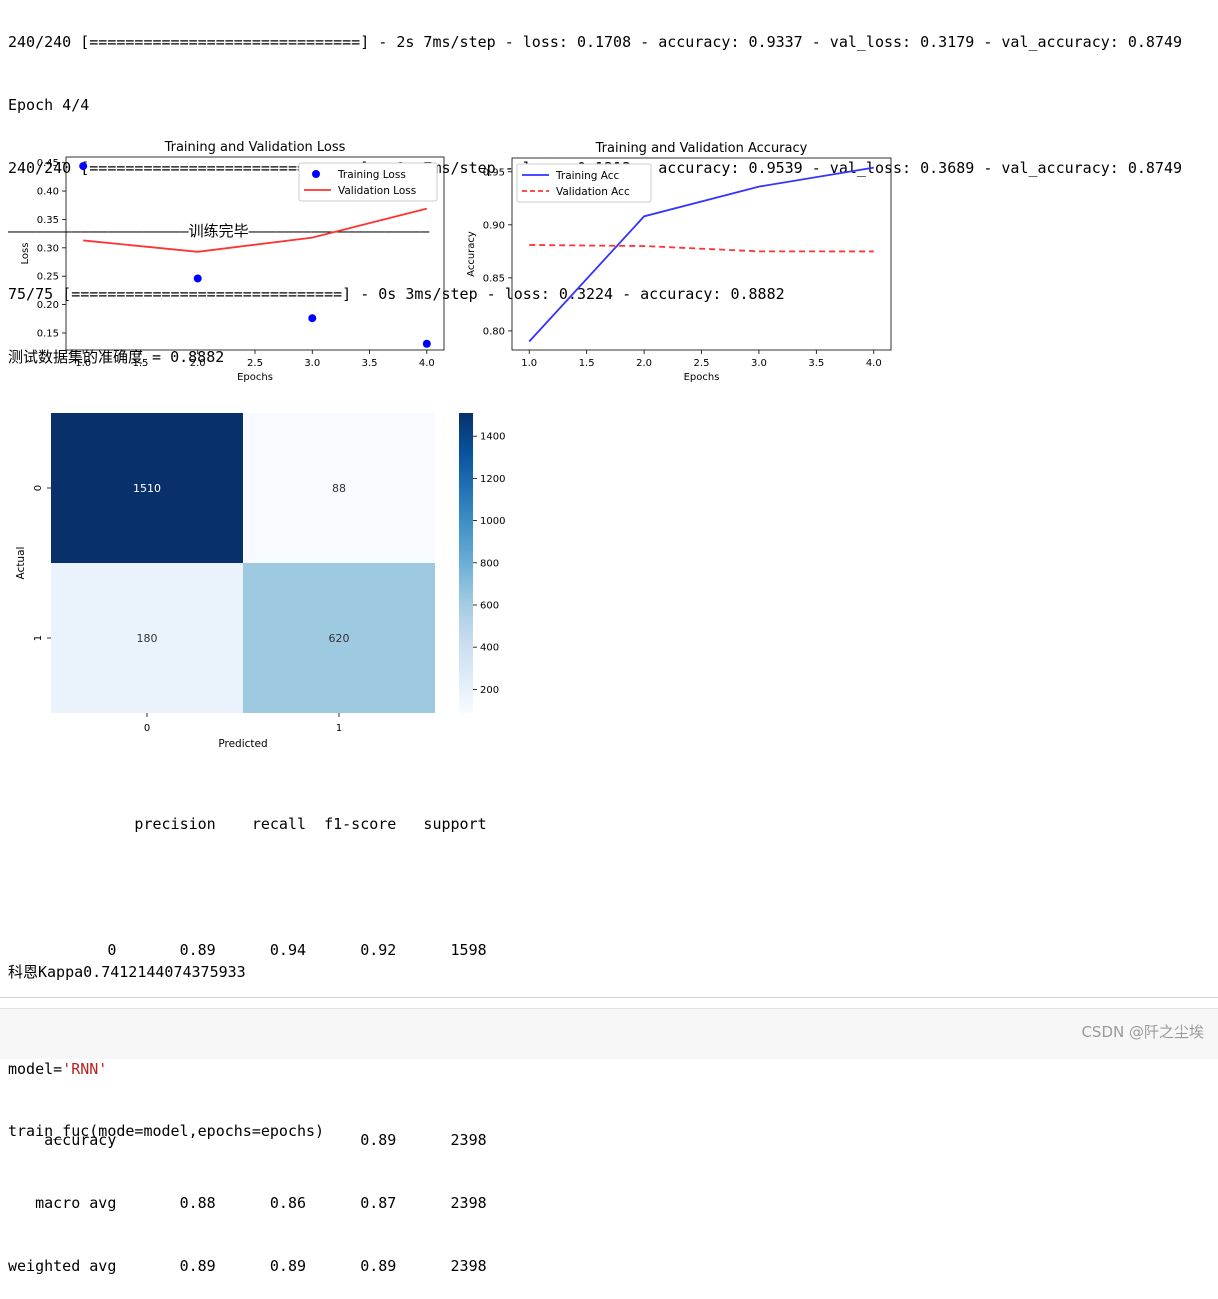 This screenshot has height=1299, width=1218. What do you see at coordinates (242, 744) in the screenshot?
I see `x-axis-label: Predicted` at bounding box center [242, 744].